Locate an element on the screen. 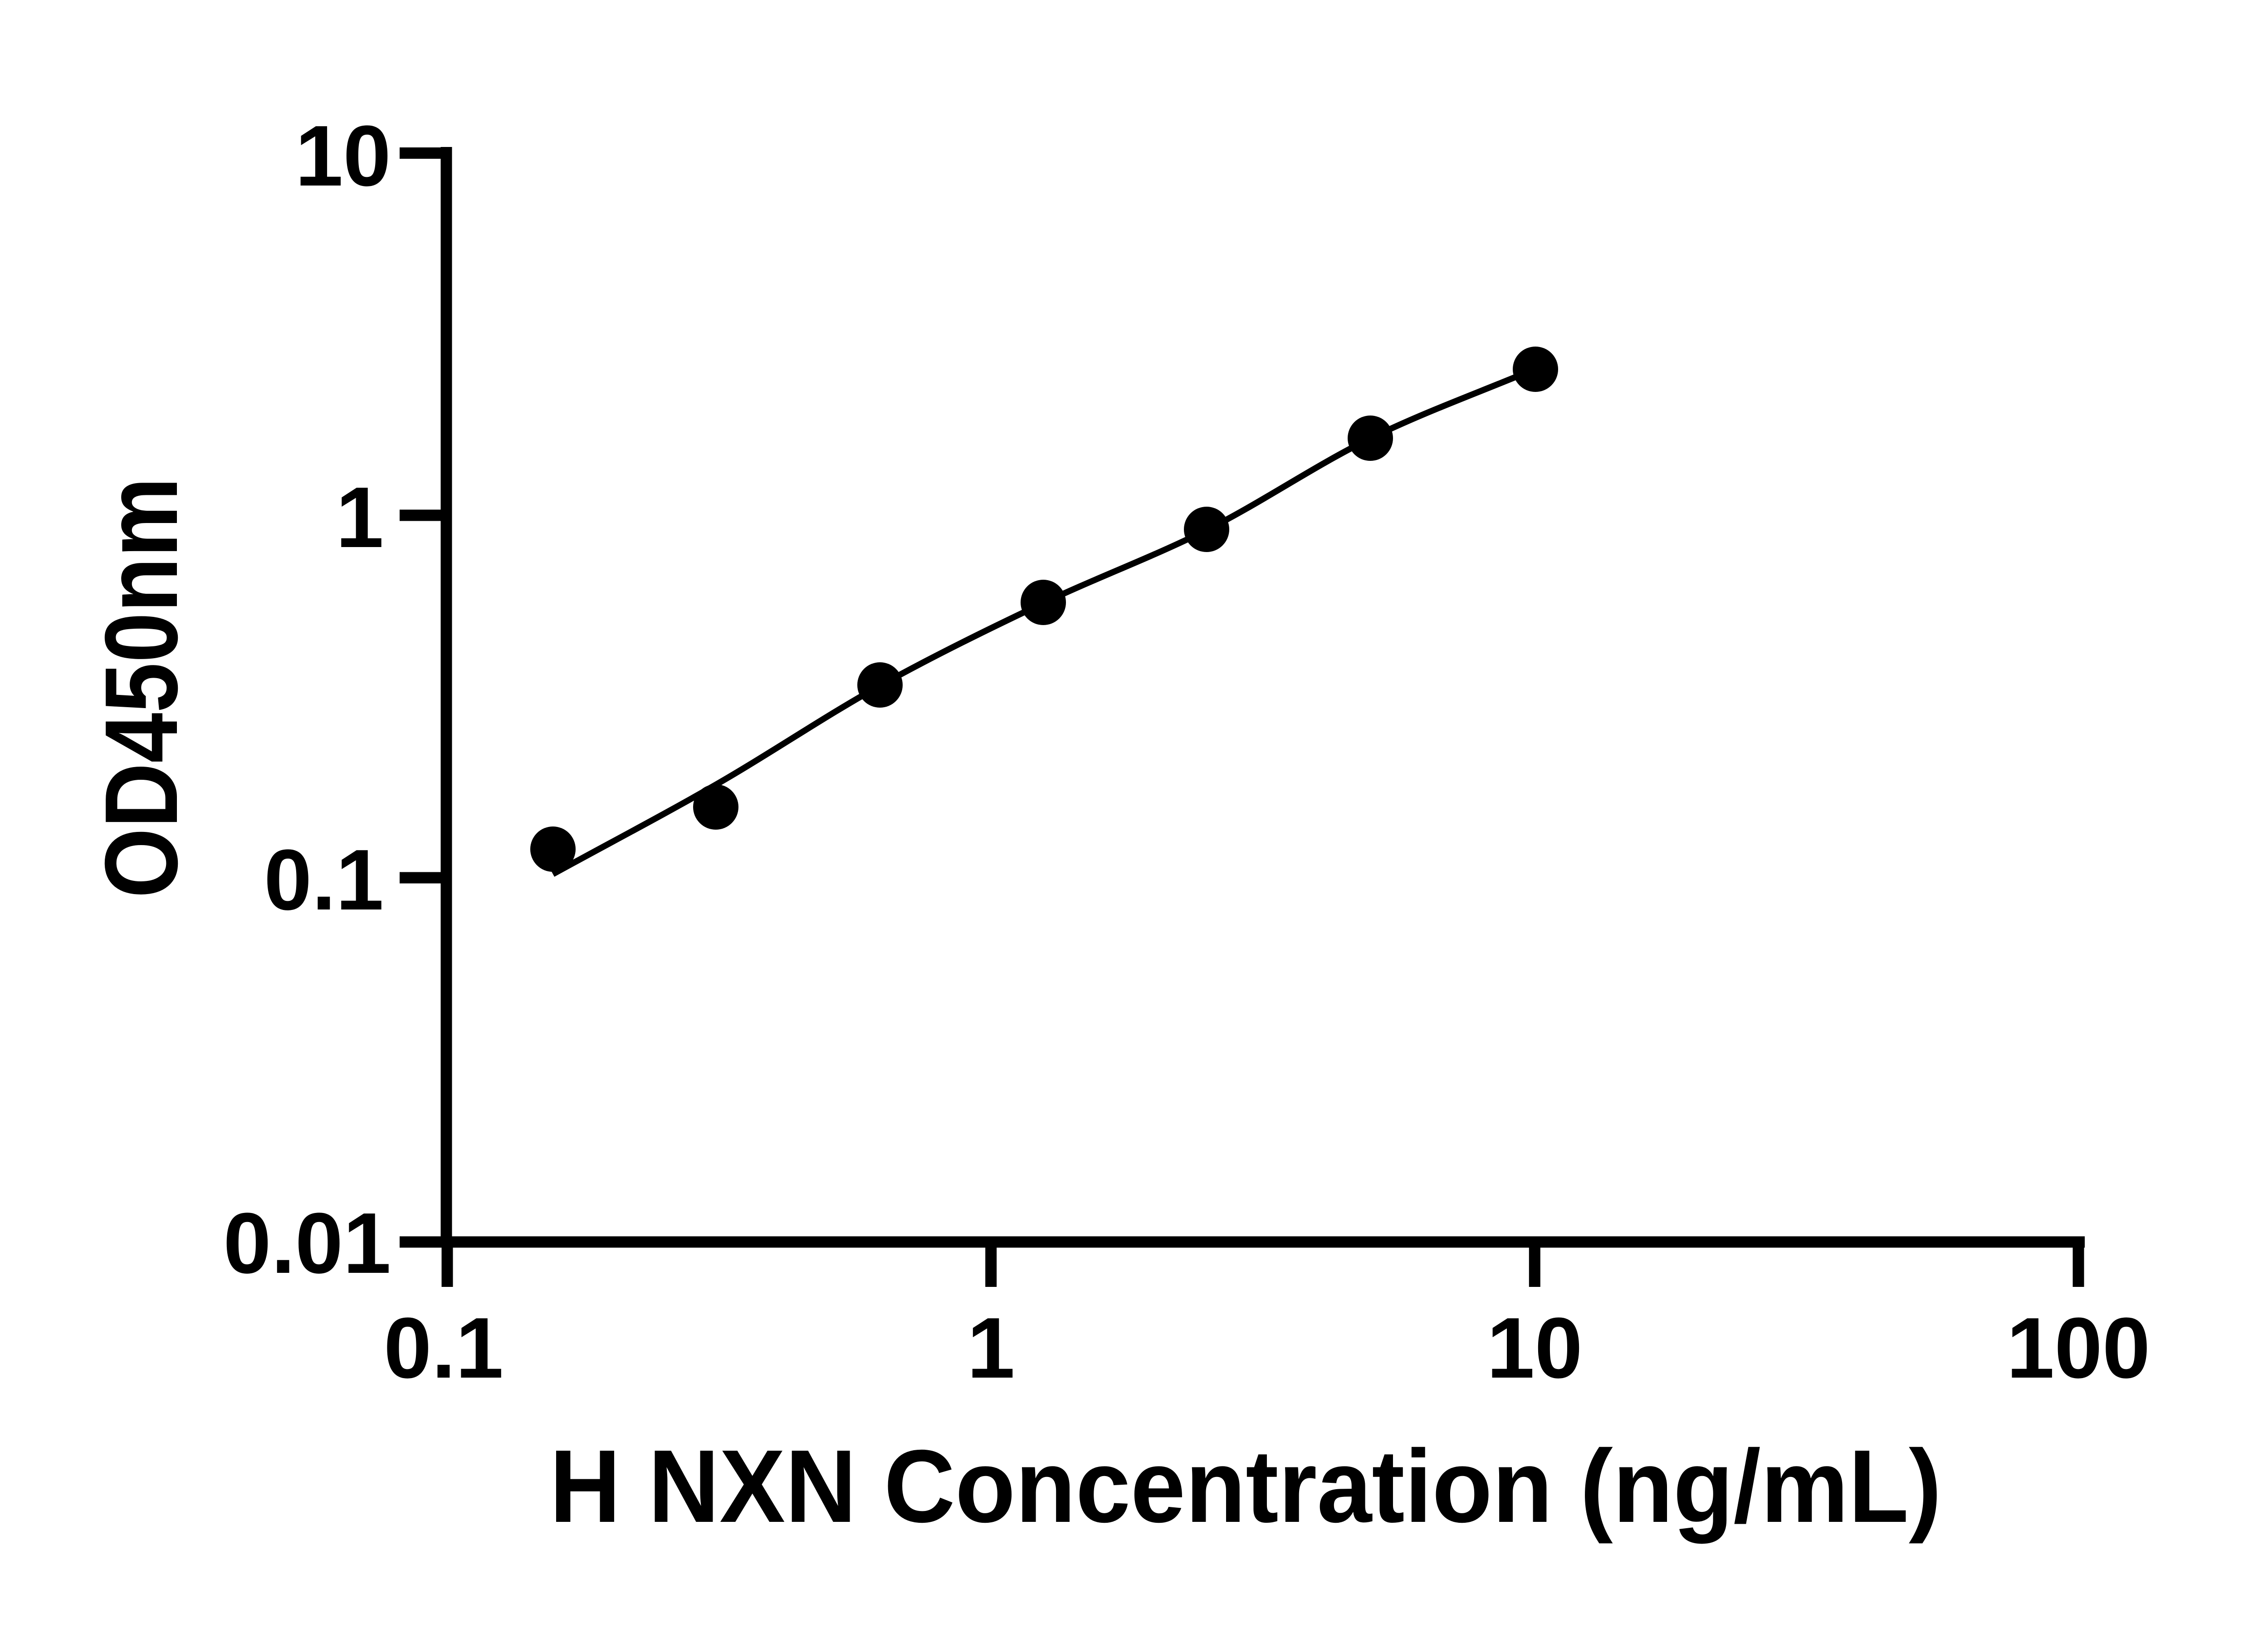 This screenshot has width=2268, height=1633. svg-text: H NXN Concentration (ng/mL) is located at coordinates (1246, 1486).